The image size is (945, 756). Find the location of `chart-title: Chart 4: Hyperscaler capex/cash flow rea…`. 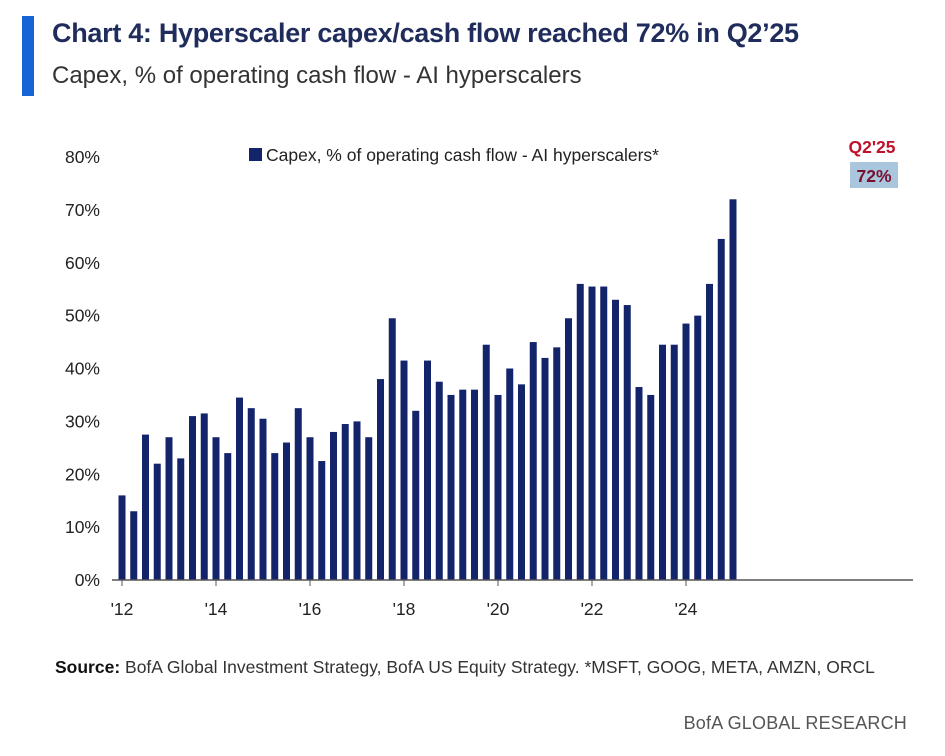

chart-title: Chart 4: Hyperscaler capex/cash flow rea… is located at coordinates (425, 33).